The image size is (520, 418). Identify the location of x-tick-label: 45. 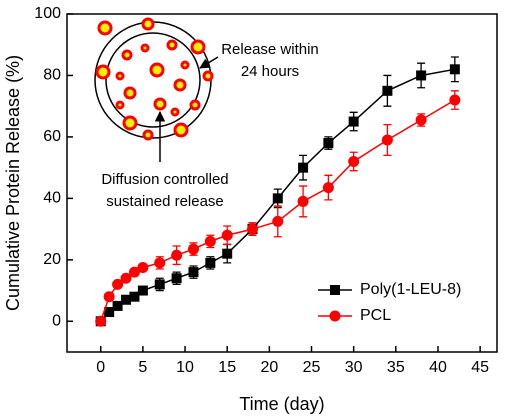
(480, 367).